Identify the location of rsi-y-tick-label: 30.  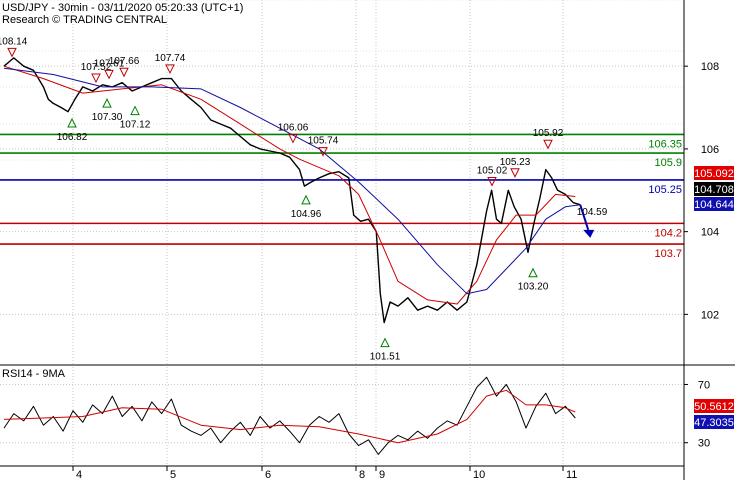
(704, 444).